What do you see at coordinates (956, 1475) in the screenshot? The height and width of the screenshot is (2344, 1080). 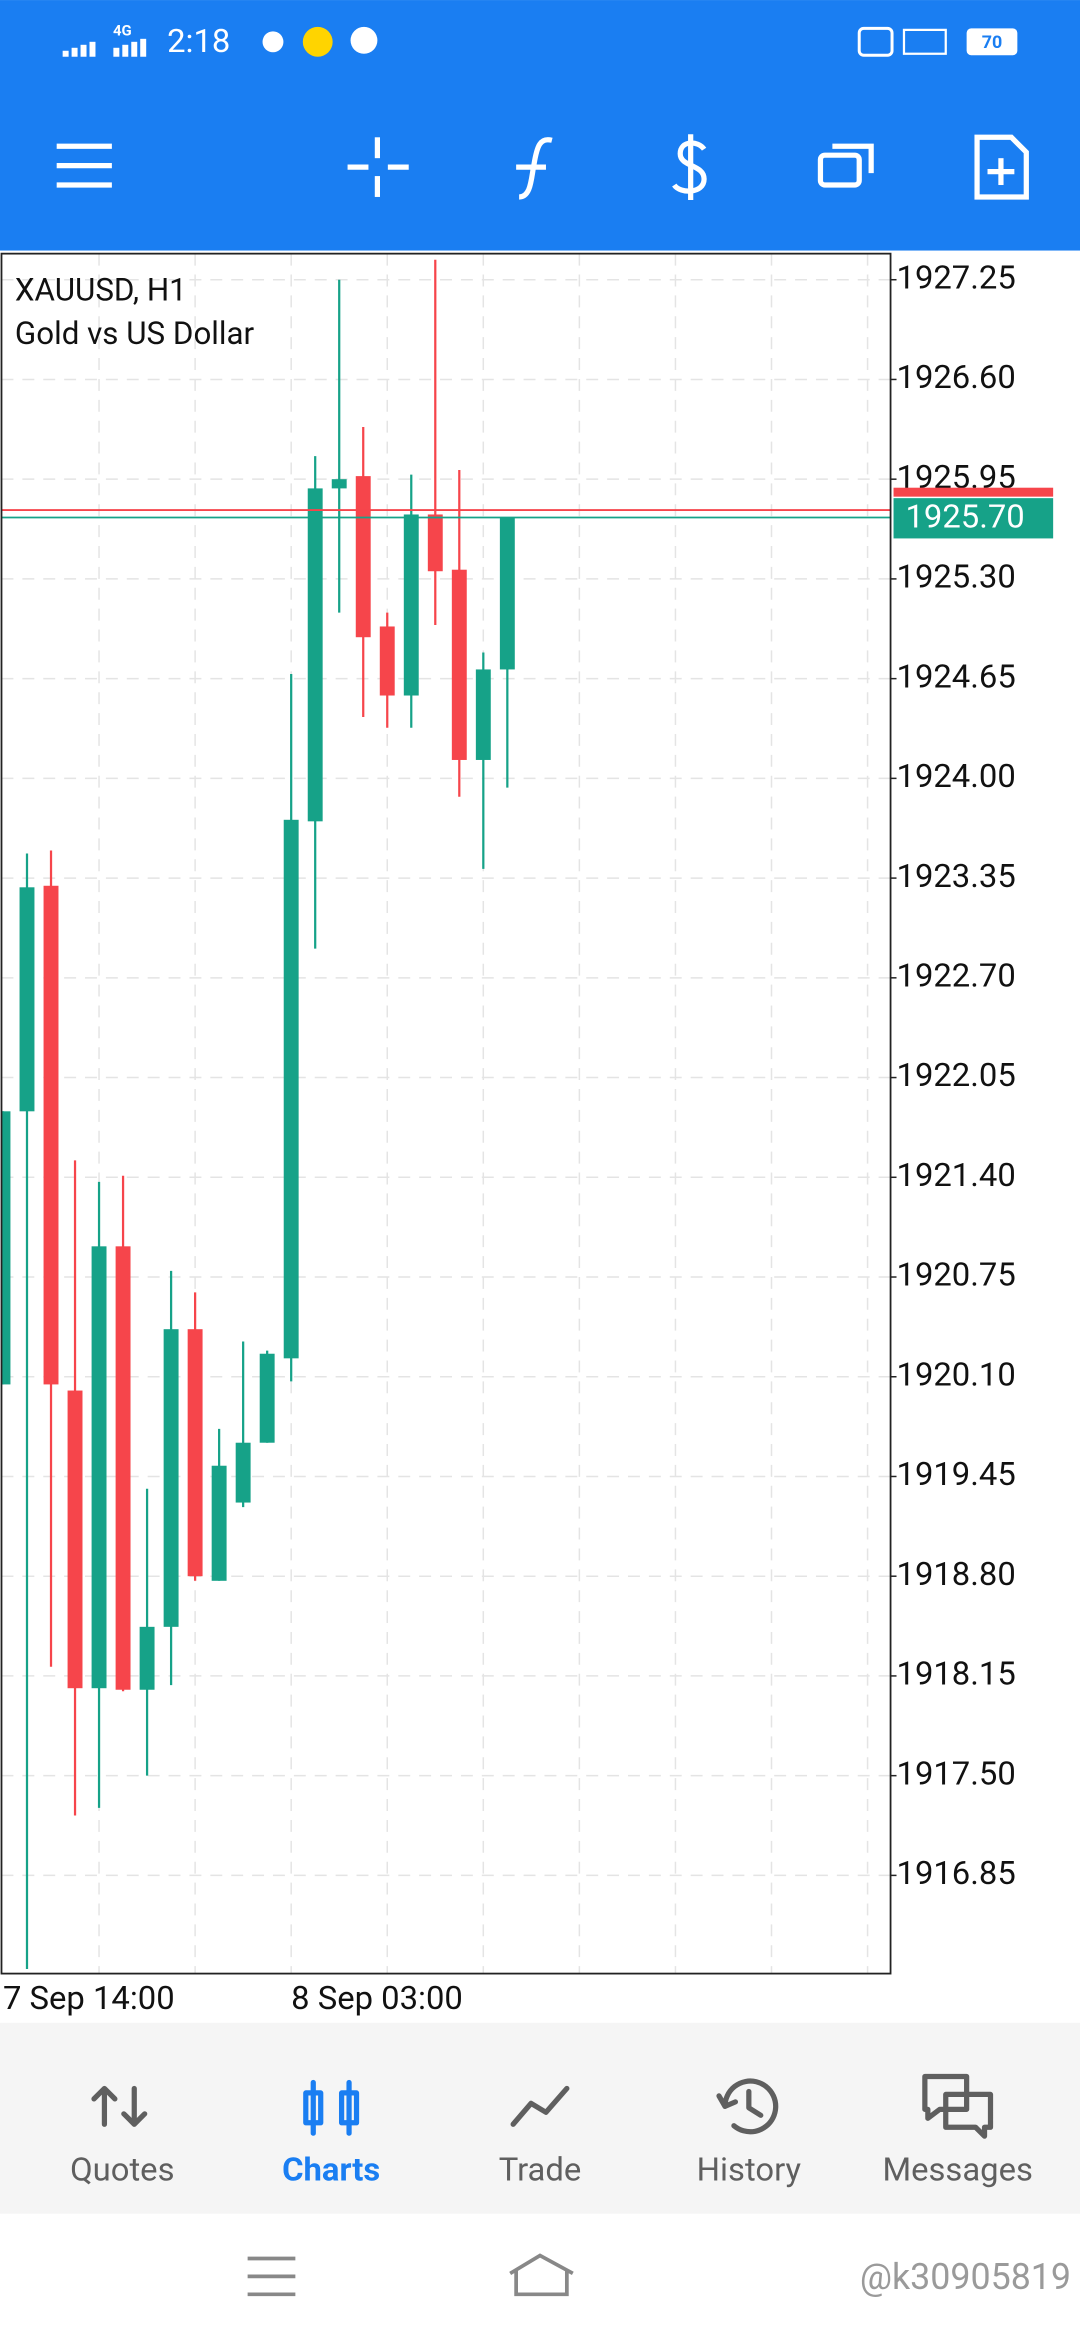 I see `y-tick-label: 1919.45` at bounding box center [956, 1475].